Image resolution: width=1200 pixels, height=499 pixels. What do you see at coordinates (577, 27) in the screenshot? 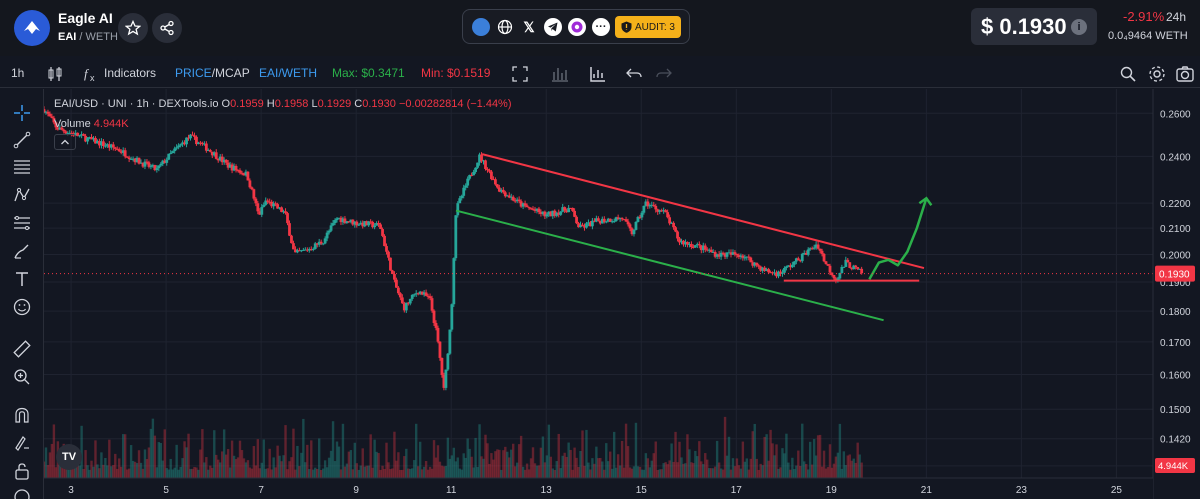
I see `uniswap-icon` at bounding box center [577, 27].